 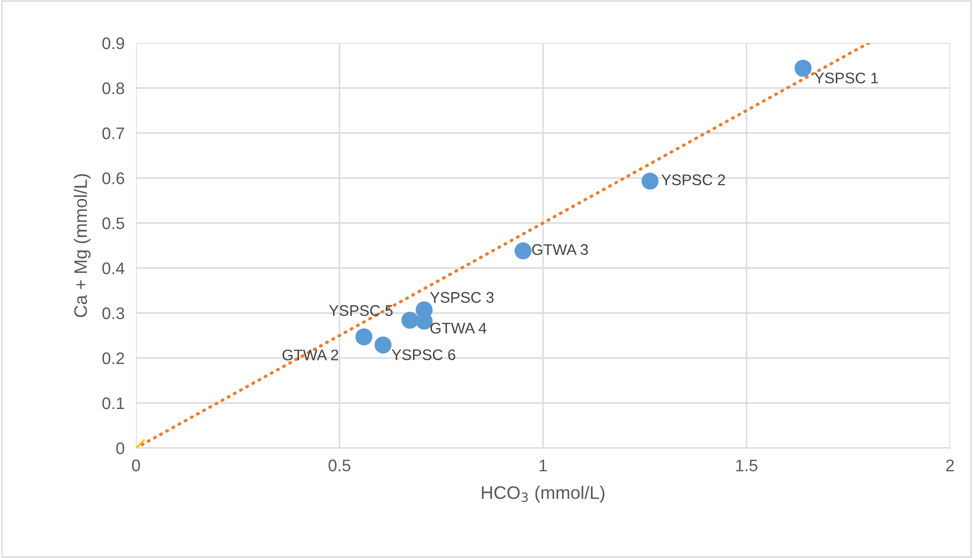 What do you see at coordinates (339, 466) in the screenshot?
I see `x-tick-label: 0.5` at bounding box center [339, 466].